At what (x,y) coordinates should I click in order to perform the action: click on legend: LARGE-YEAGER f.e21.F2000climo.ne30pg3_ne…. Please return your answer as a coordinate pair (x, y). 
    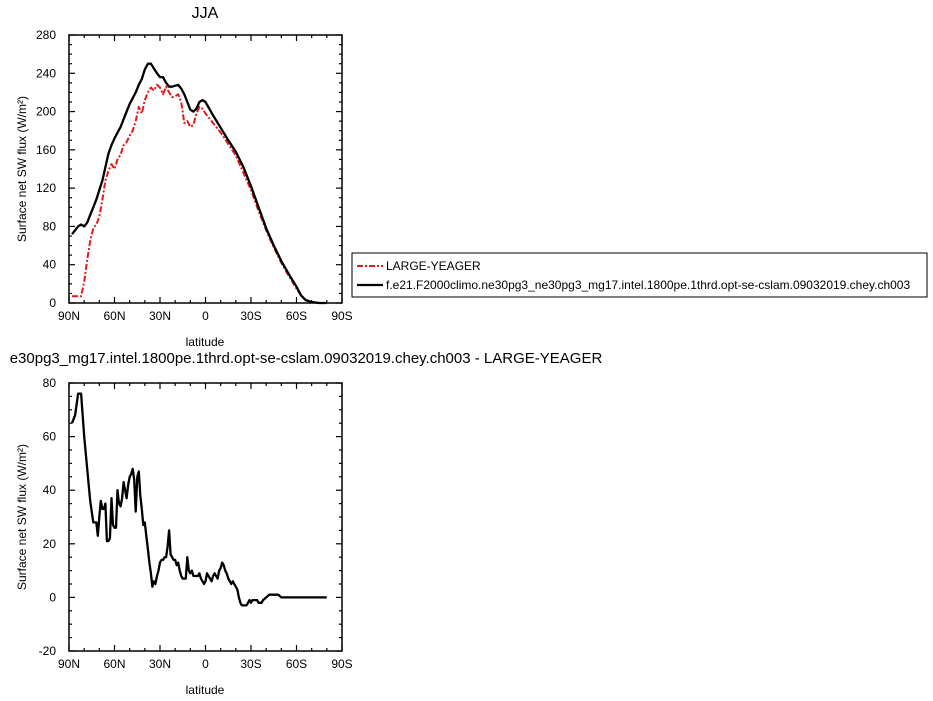
    Looking at the image, I should click on (639, 275).